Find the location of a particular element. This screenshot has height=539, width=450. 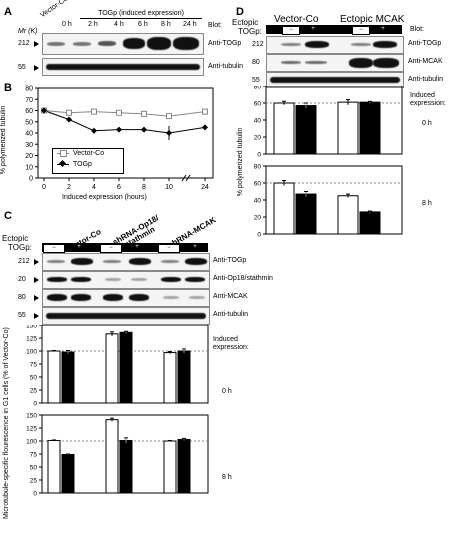

y-tick-label: 10 is located at coordinates (29, 167).